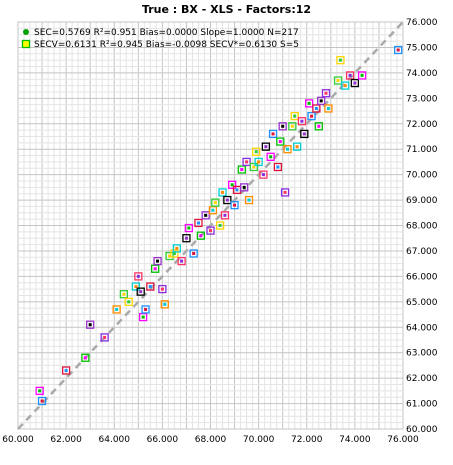  What do you see at coordinates (422, 303) in the screenshot?
I see `y-tick-label: 65.000` at bounding box center [422, 303].